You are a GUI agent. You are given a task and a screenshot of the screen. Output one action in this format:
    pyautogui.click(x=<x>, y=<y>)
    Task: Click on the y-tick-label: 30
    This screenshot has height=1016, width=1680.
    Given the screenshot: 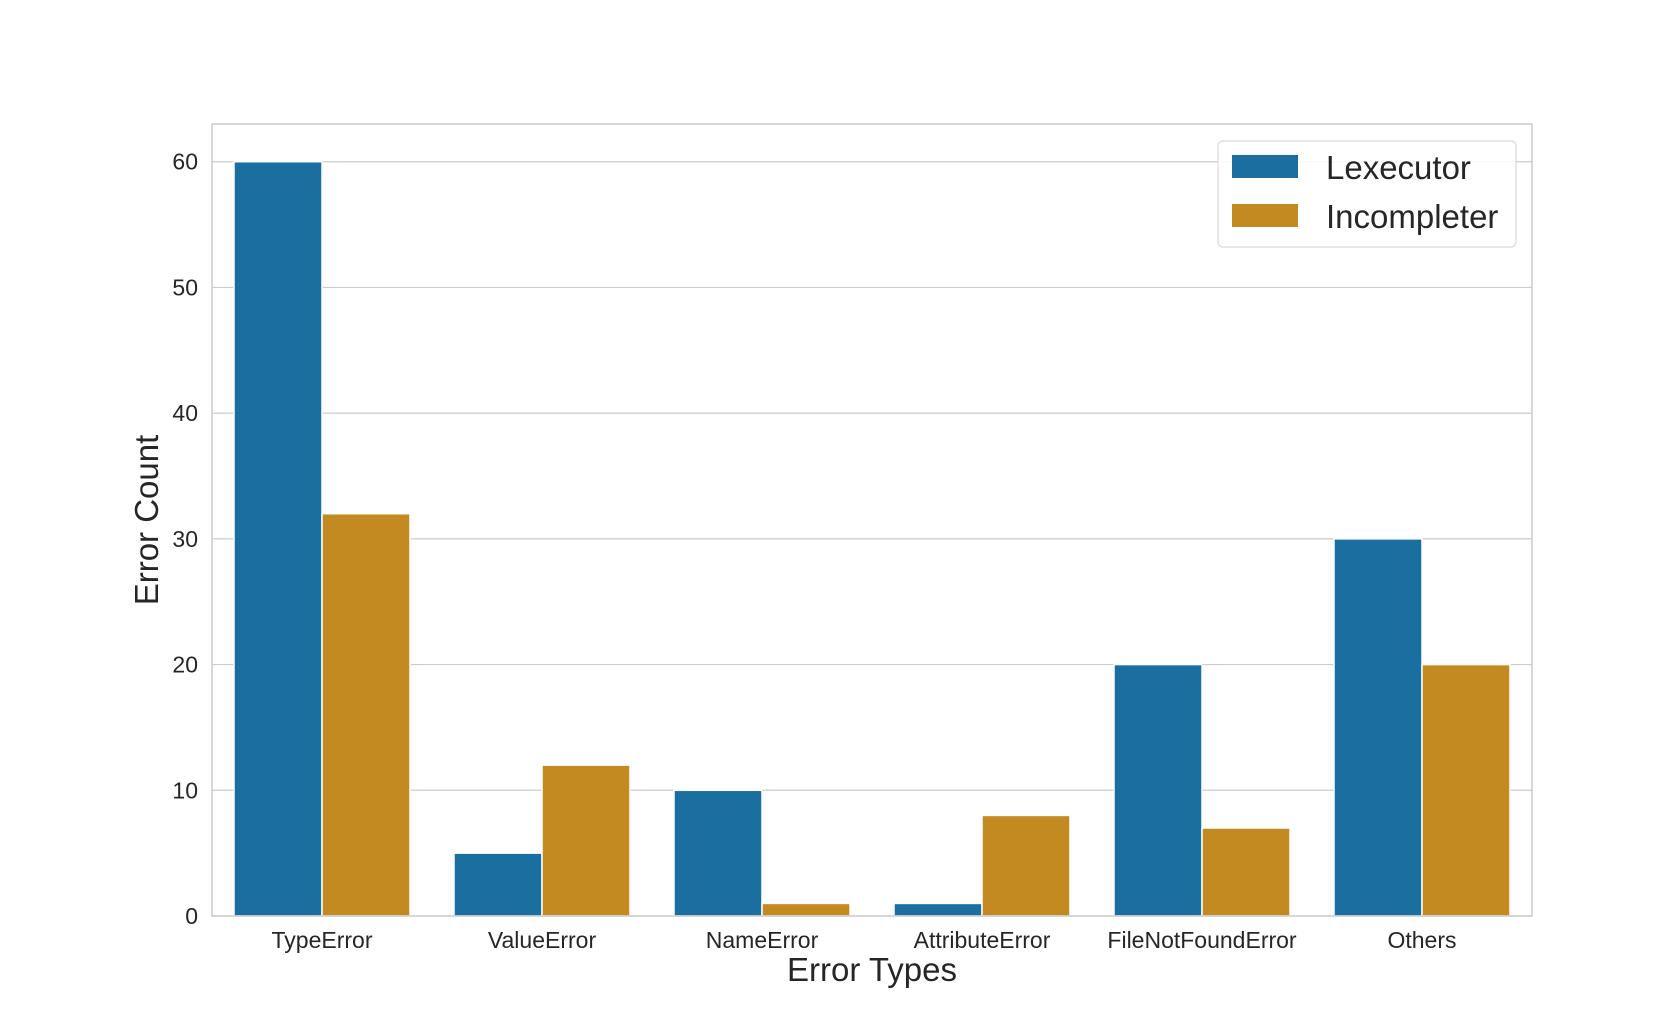 What is the action you would take?
    pyautogui.click(x=185, y=539)
    